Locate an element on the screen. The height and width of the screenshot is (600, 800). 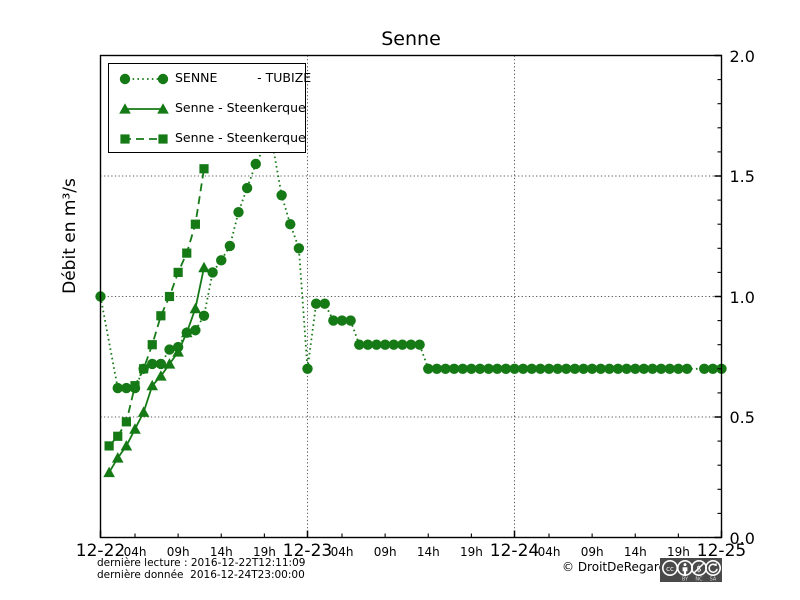
svg-text: cc is located at coordinates (670, 569).